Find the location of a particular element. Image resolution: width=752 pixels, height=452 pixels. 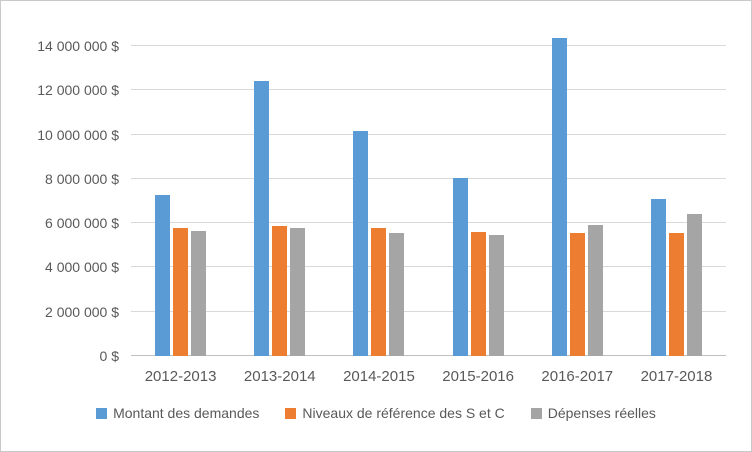

x-tick-label: 2015-2016 is located at coordinates (478, 376).